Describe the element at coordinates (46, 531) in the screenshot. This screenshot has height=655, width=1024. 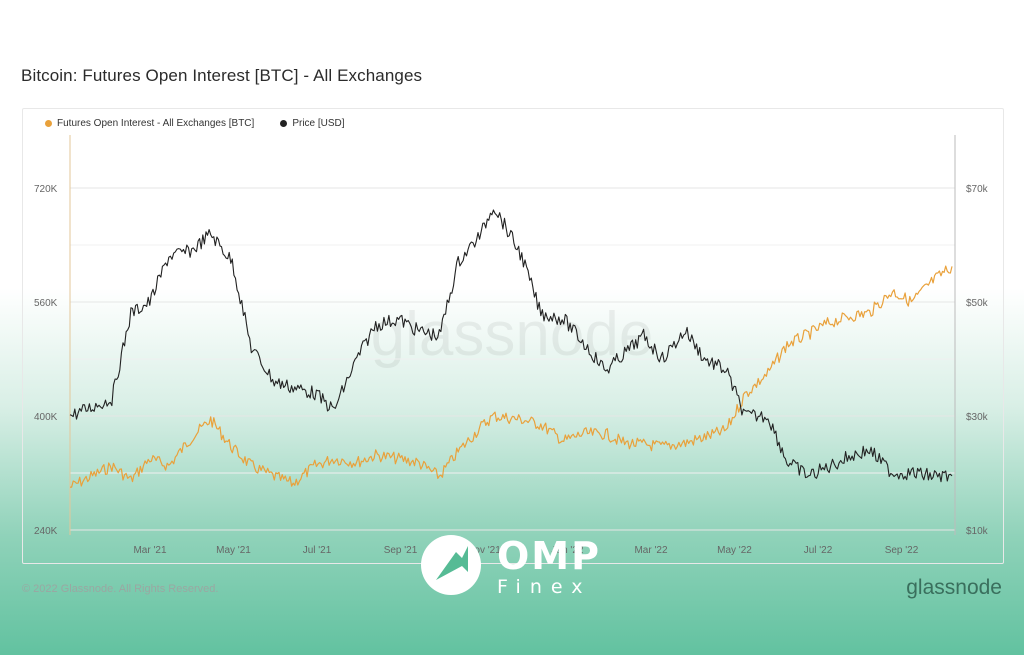
I see `left-axis-tick-label: 240K` at that location.